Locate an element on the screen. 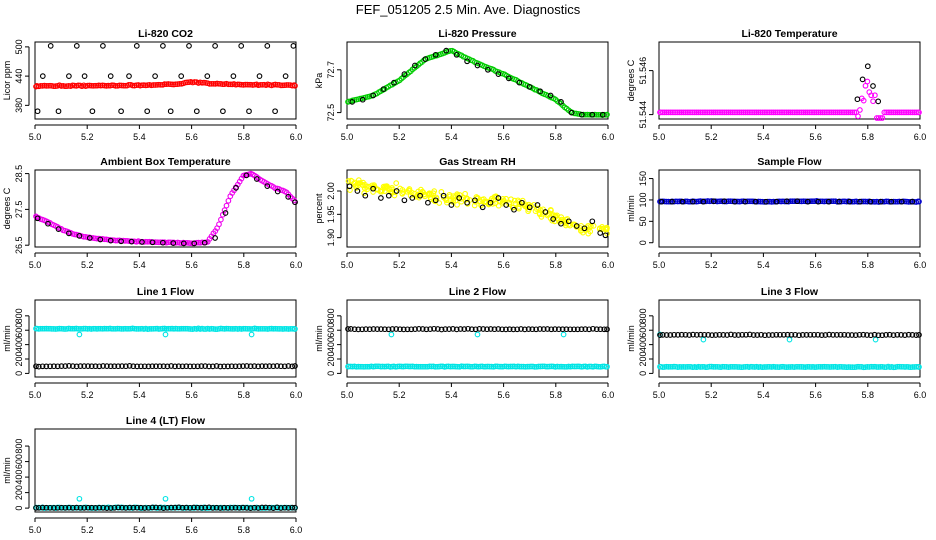 This screenshot has width=936, height=540. y-tick-label: 51.546 is located at coordinates (643, 71).